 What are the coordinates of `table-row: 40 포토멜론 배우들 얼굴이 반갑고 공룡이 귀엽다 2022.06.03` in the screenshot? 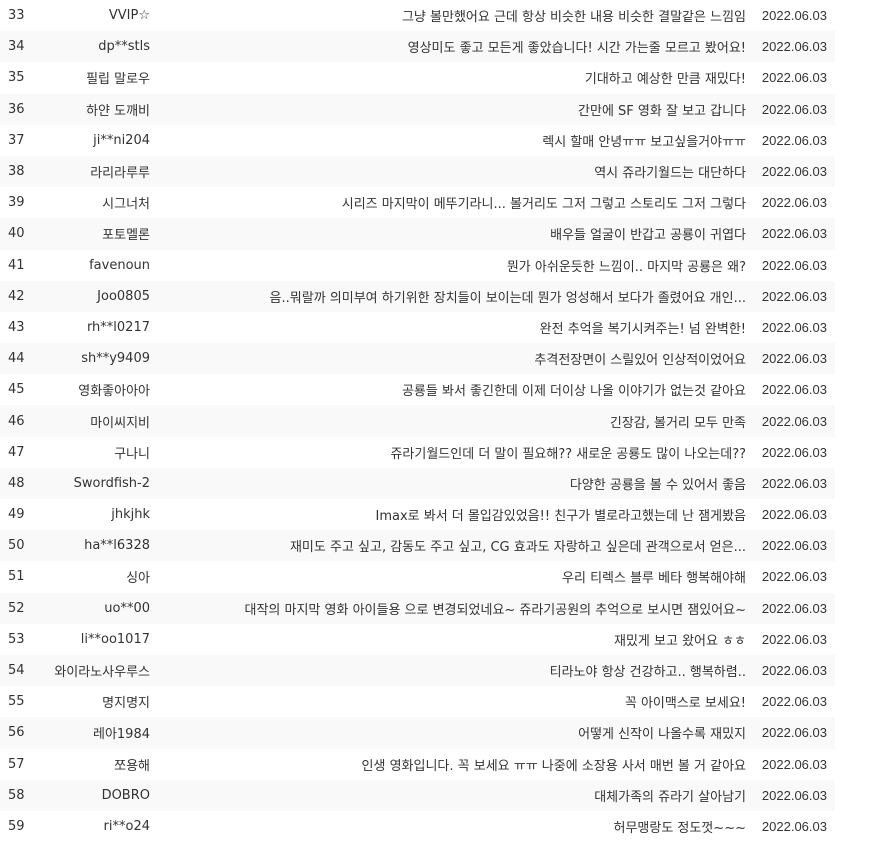 It's located at (417, 234).